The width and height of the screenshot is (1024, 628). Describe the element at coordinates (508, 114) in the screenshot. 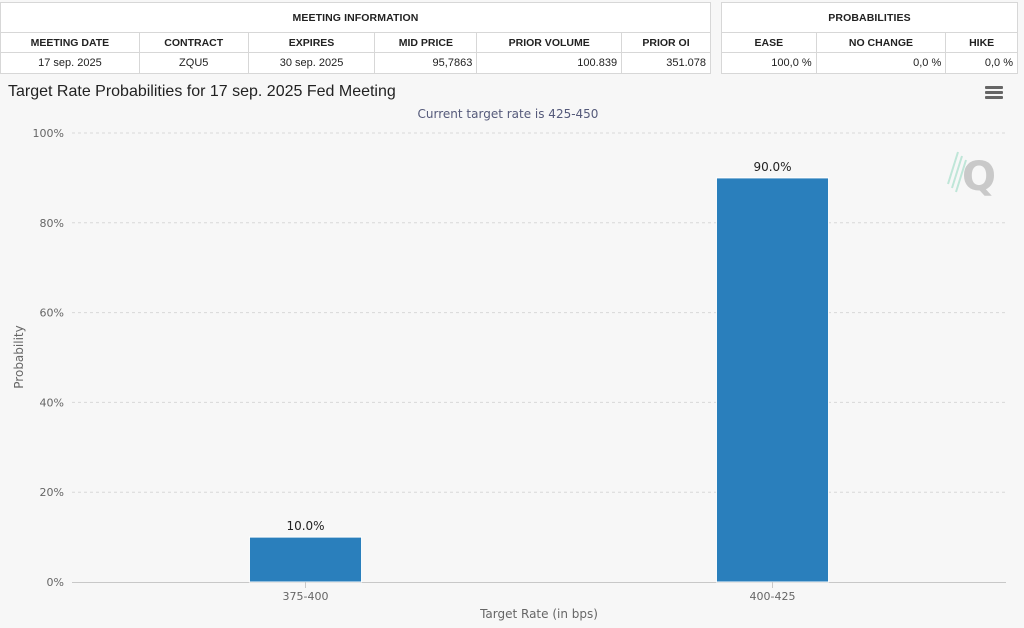

I see `chart-subtitle: Current target rate is 425-450` at that location.